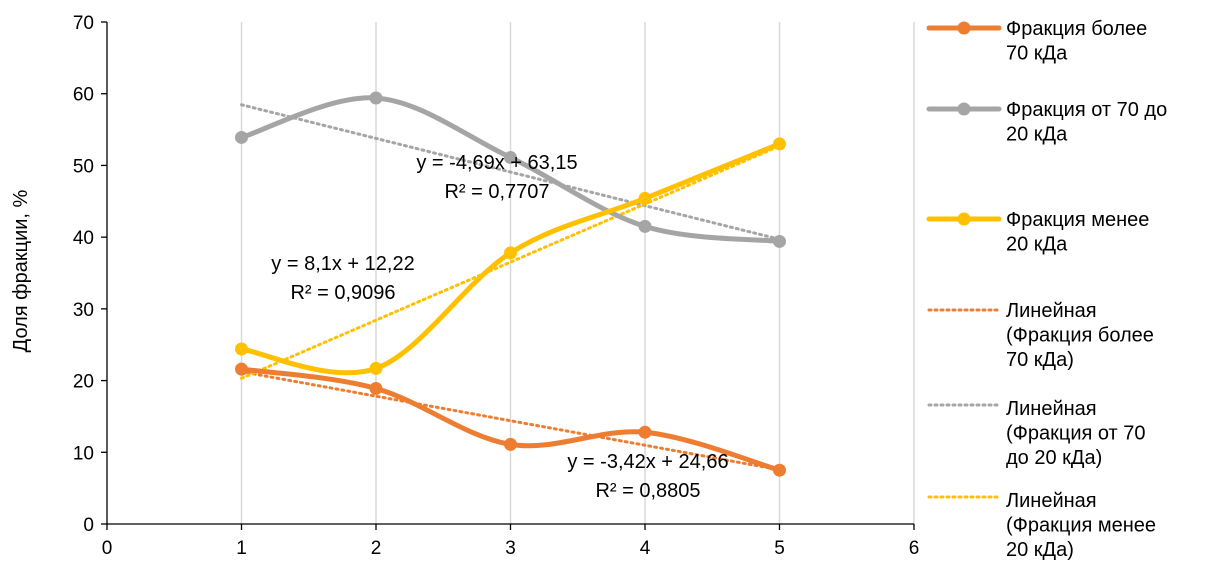  What do you see at coordinates (496, 163) in the screenshot?
I see `trendline-equation-2: y = -4,69x + 63,15` at bounding box center [496, 163].